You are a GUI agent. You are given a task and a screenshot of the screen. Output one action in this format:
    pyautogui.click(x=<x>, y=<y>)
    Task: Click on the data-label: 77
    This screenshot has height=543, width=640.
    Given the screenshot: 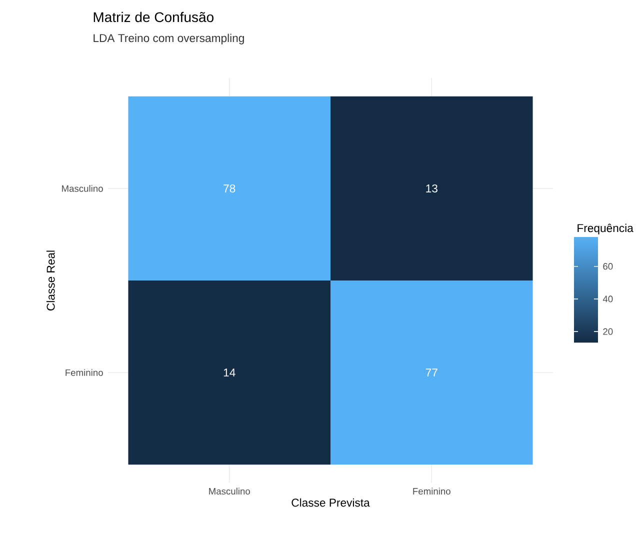 What is the action you would take?
    pyautogui.click(x=432, y=372)
    